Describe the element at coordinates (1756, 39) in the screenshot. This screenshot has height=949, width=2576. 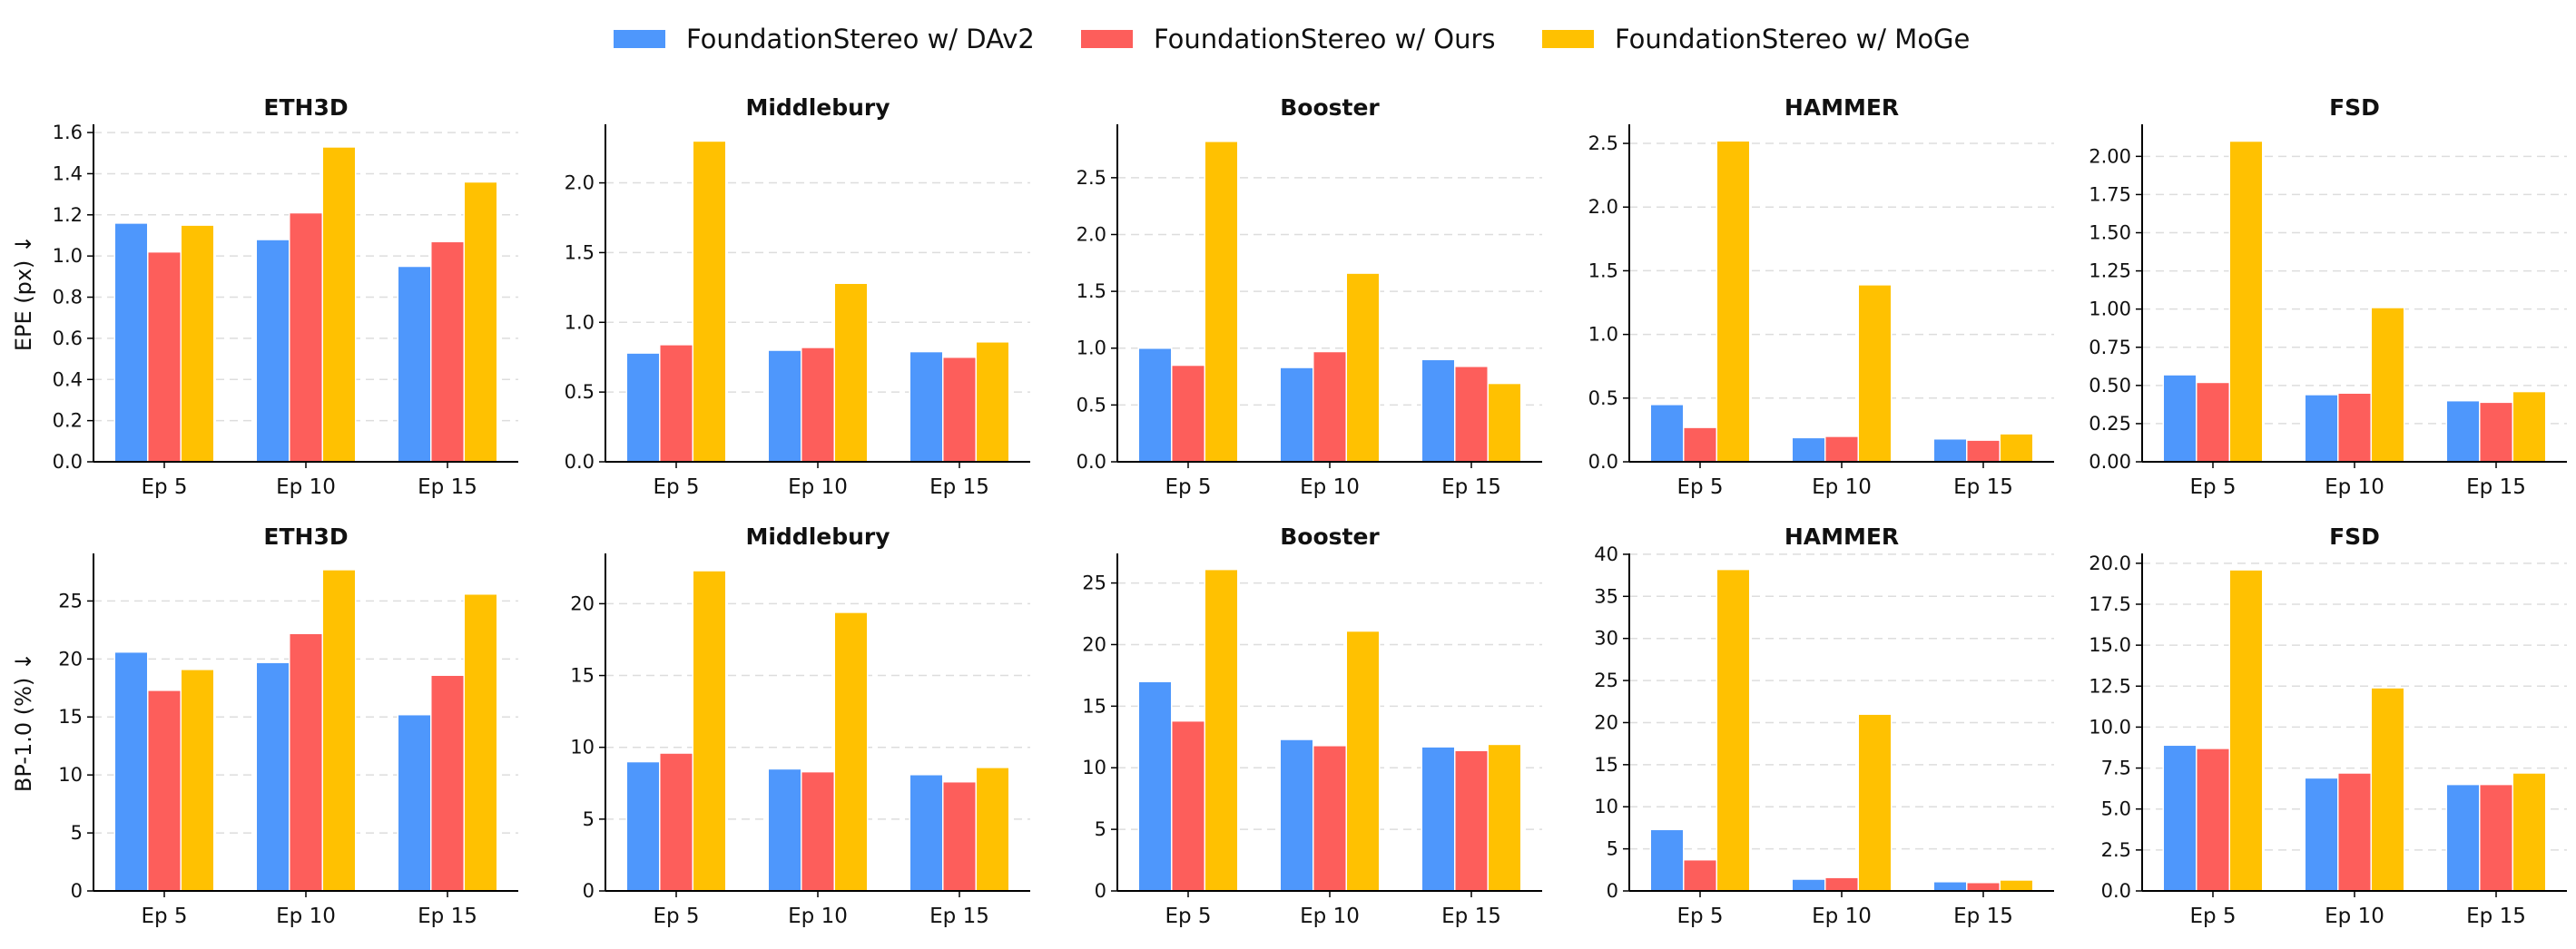
I see `legend-item-3: FoundationStereo w/ MoGe` at that location.